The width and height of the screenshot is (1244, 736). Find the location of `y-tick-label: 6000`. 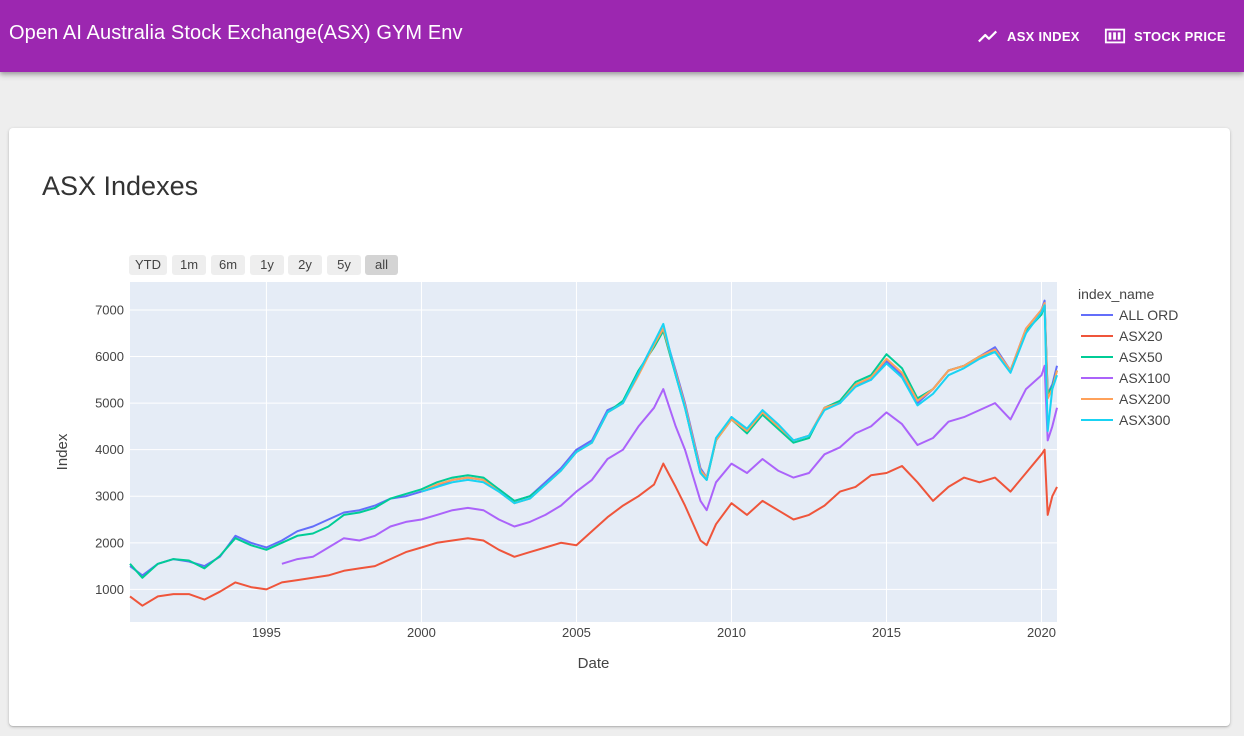

y-tick-label: 6000 is located at coordinates (109, 356).